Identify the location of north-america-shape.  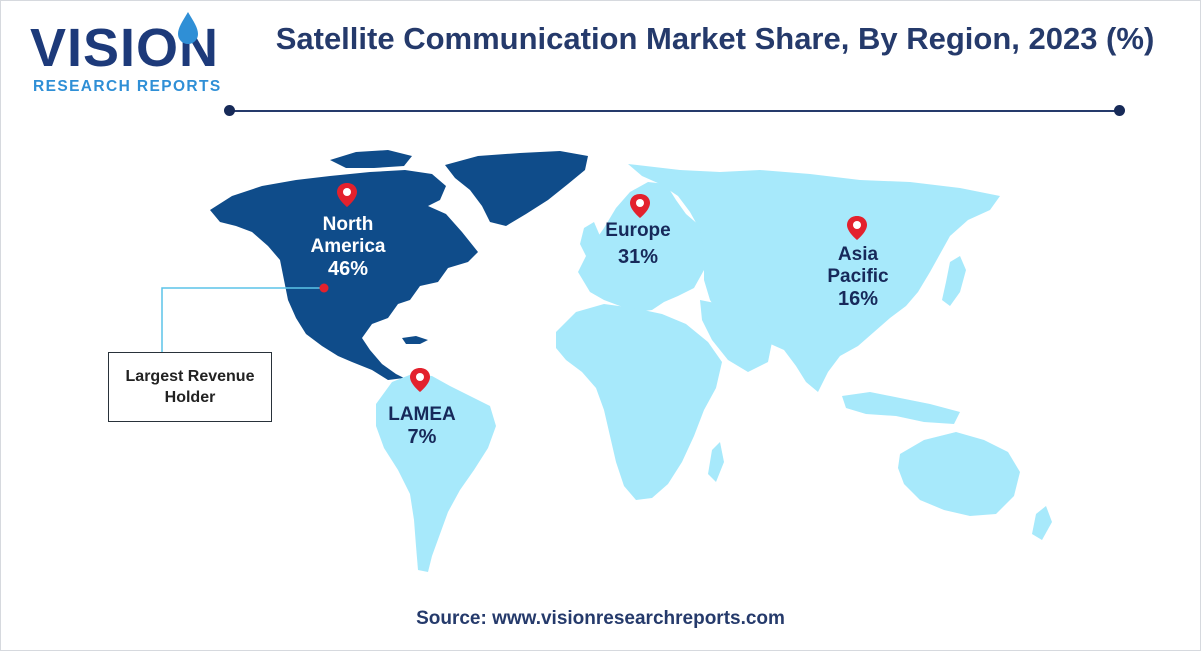
(344, 275).